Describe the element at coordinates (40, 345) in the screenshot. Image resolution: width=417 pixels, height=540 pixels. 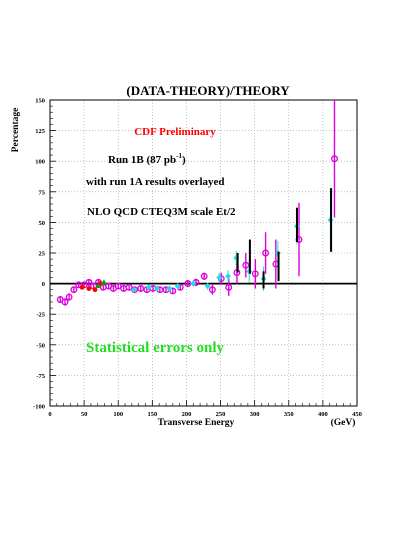
I see `y-tick-label: -50` at that location.